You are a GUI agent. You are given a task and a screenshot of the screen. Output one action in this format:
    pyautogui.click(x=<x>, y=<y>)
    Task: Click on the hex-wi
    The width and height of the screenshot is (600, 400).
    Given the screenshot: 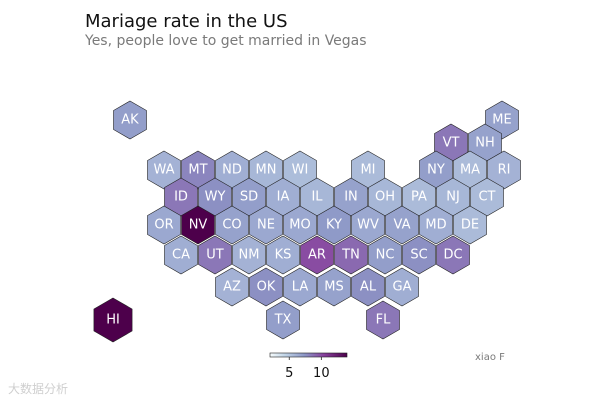 What is the action you would take?
    pyautogui.click(x=300, y=170)
    